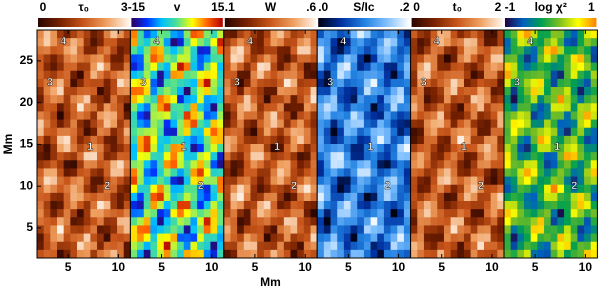 This screenshot has width=600, height=292. I want to click on colorbar-title: v, so click(177, 7).